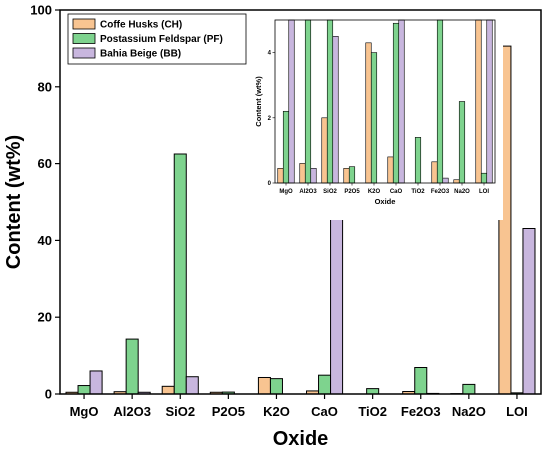  What do you see at coordinates (385, 201) in the screenshot?
I see `inset-x-axis-title: Oxide` at bounding box center [385, 201].